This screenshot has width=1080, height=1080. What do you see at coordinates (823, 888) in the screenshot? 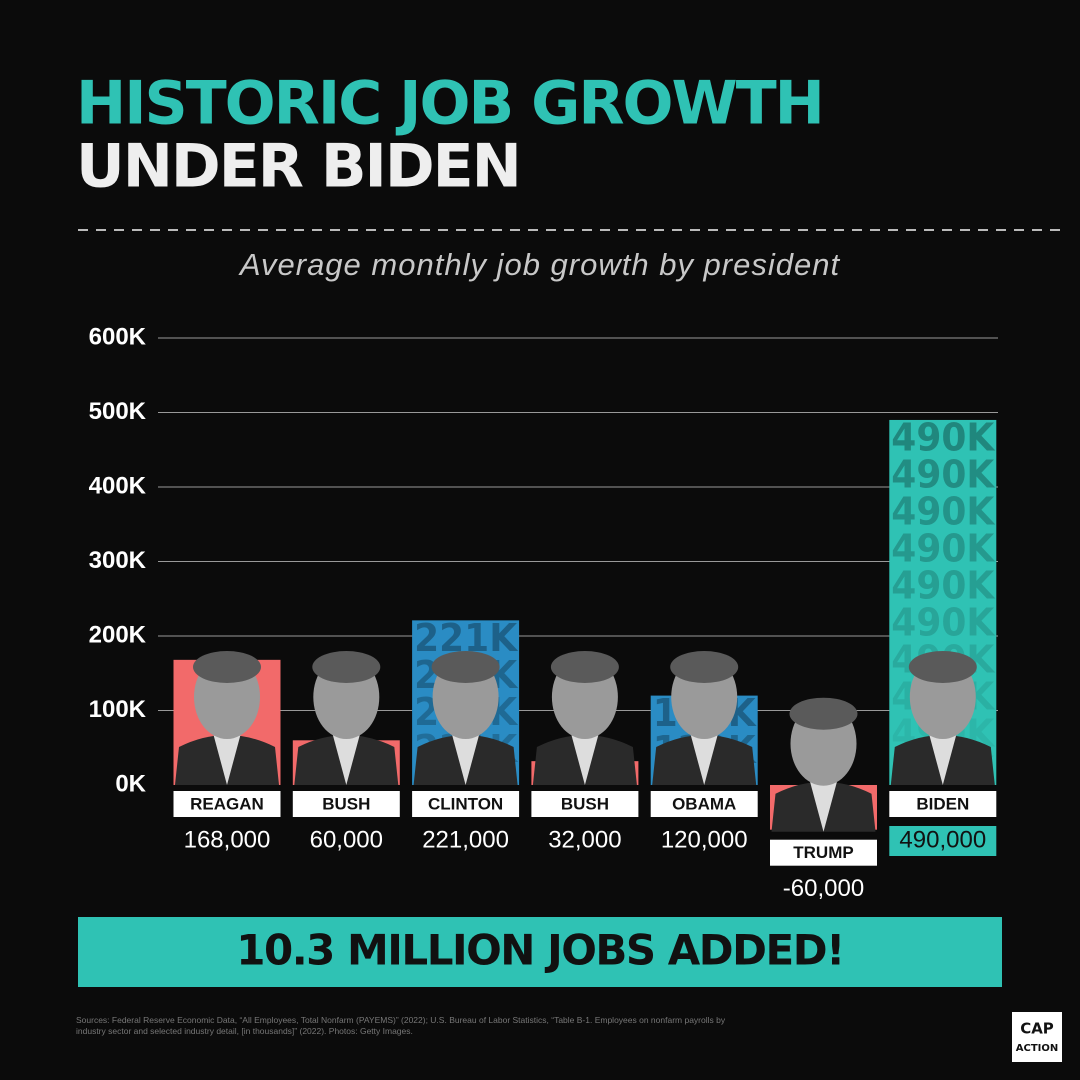
I see `value-label: -60,000` at bounding box center [823, 888].